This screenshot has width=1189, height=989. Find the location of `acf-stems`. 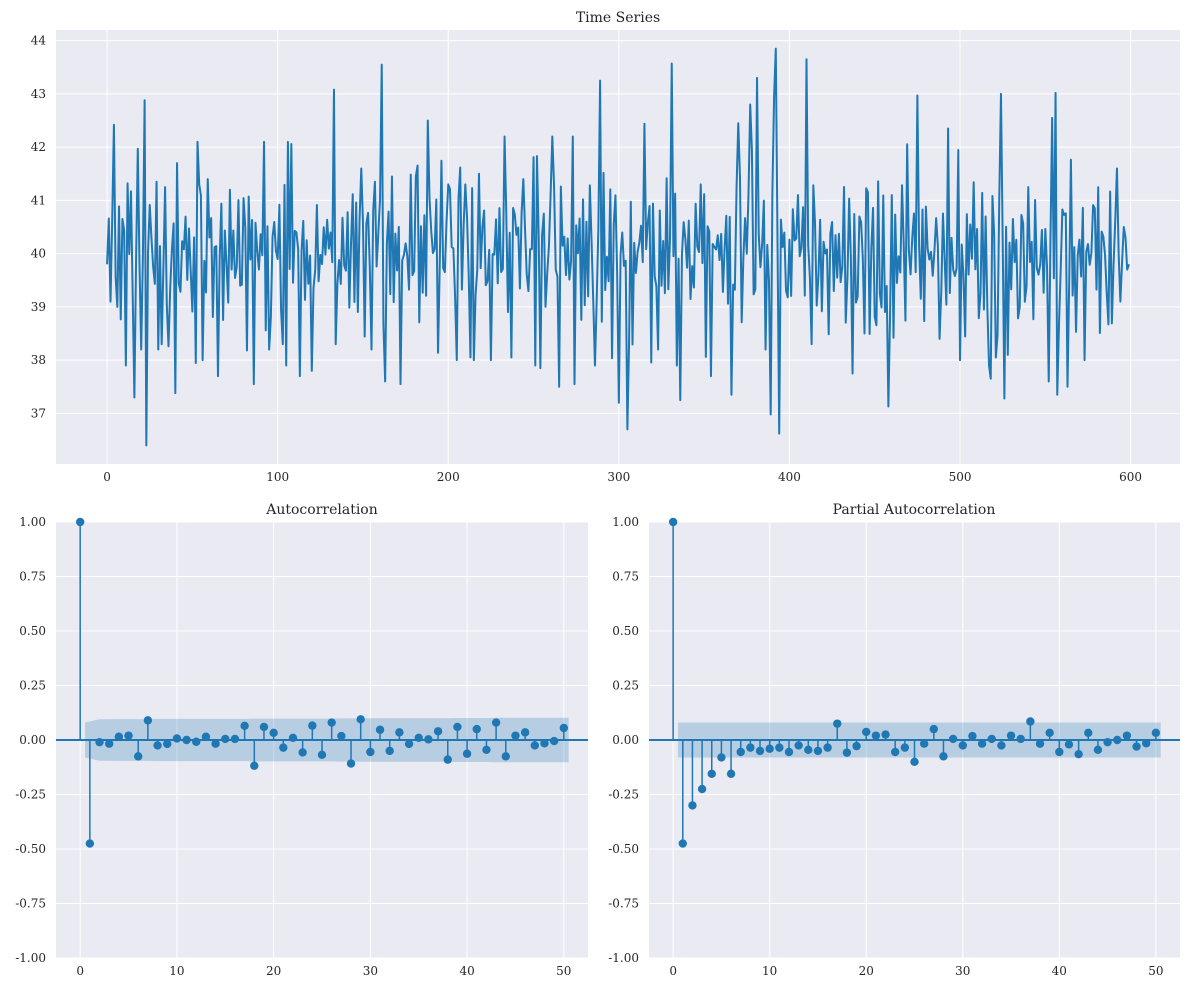

acf-stems is located at coordinates (322, 682).